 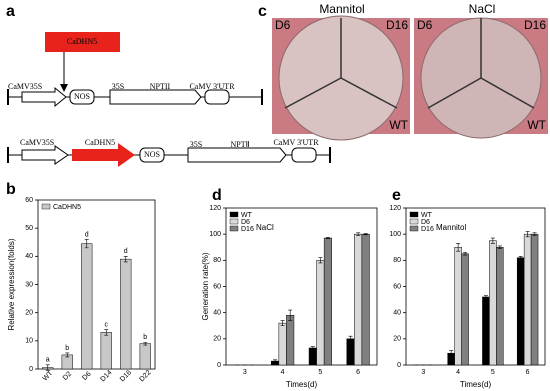 What do you see at coordinates (160, 86) in the screenshot?
I see `element-label: NPTII` at bounding box center [160, 86].